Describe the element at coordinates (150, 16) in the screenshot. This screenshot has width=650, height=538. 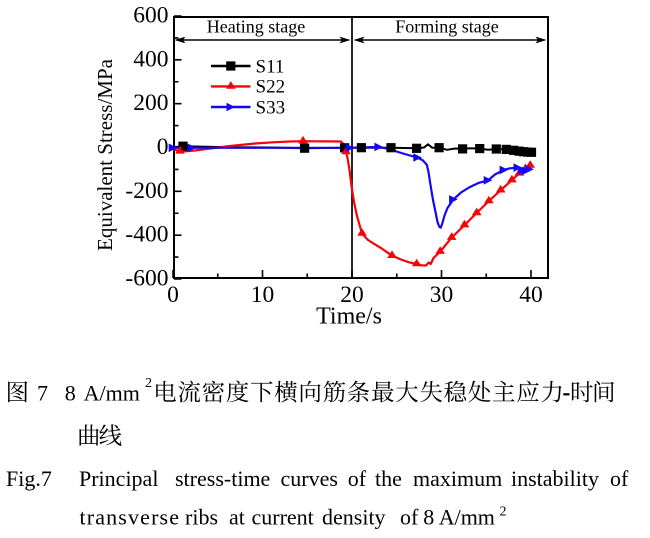
I see `svg-text: 600` at that location.